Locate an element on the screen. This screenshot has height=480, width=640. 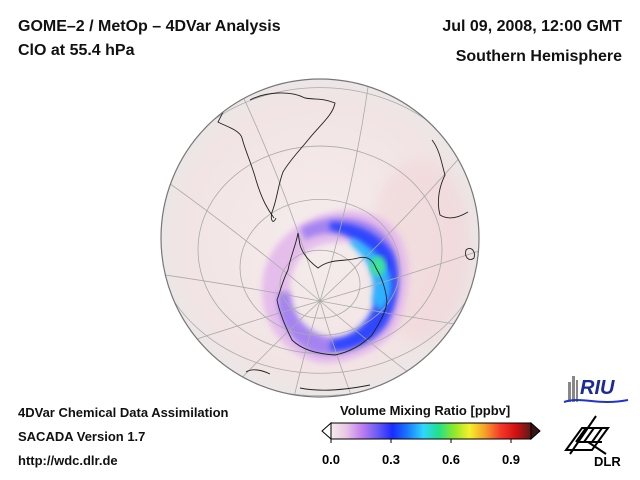
coastline-madagascar is located at coordinates (470, 254).